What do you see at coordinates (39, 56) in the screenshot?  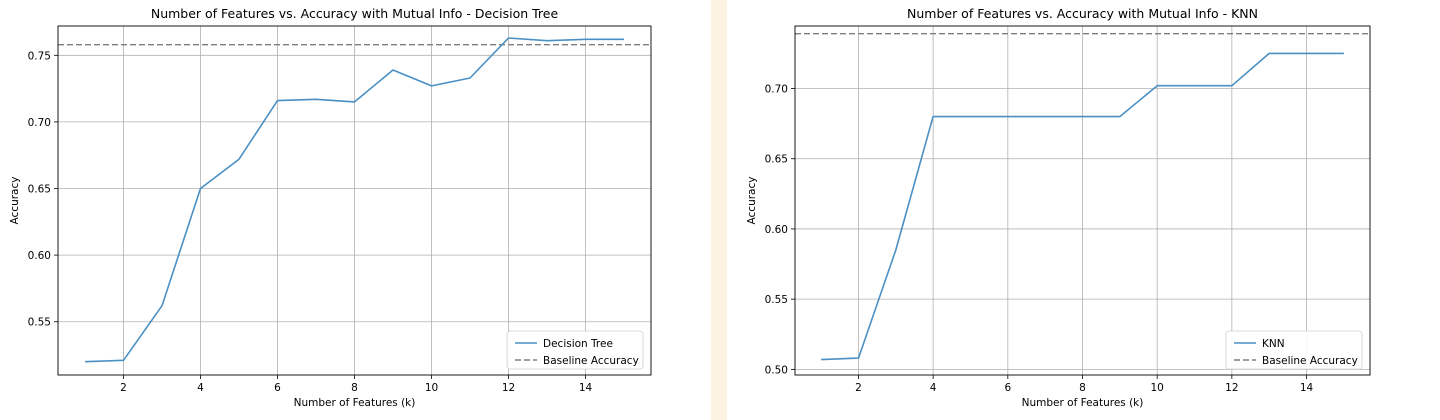 I see `y-tick-label: 0.75` at bounding box center [39, 56].